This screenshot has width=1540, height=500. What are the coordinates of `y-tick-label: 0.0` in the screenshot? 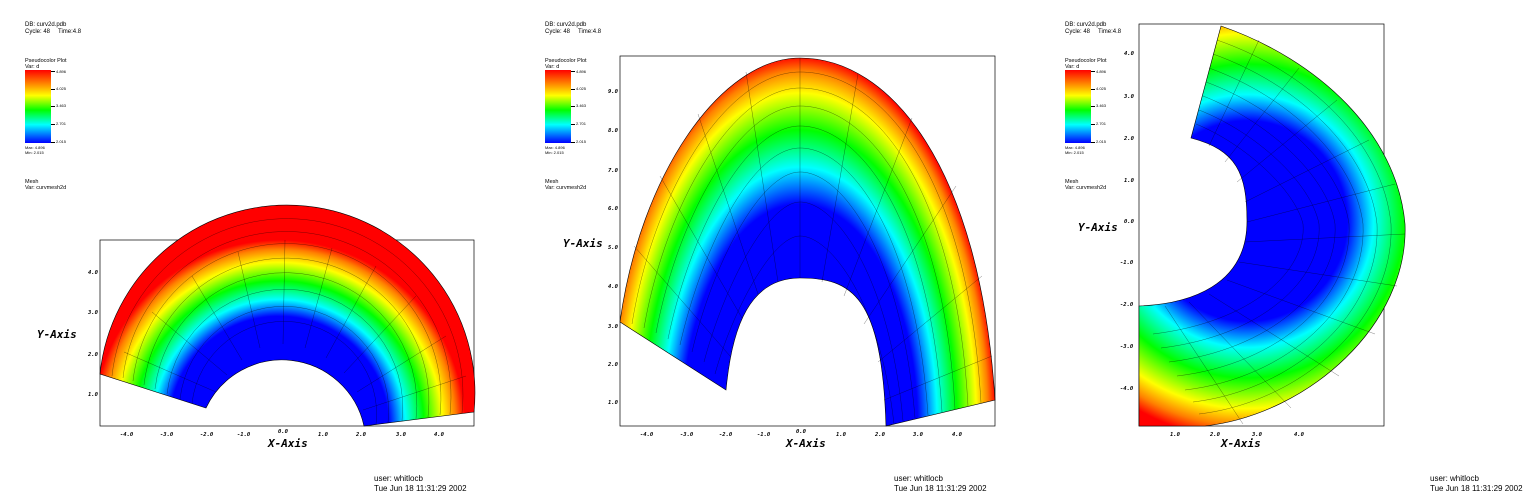 It's located at (1129, 222).